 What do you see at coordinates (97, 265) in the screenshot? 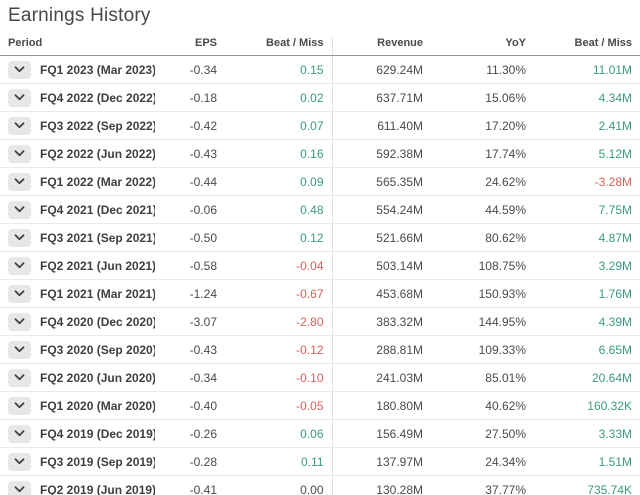
I see `period-label: FQ2 2021 (Jun 2021)` at bounding box center [97, 265].